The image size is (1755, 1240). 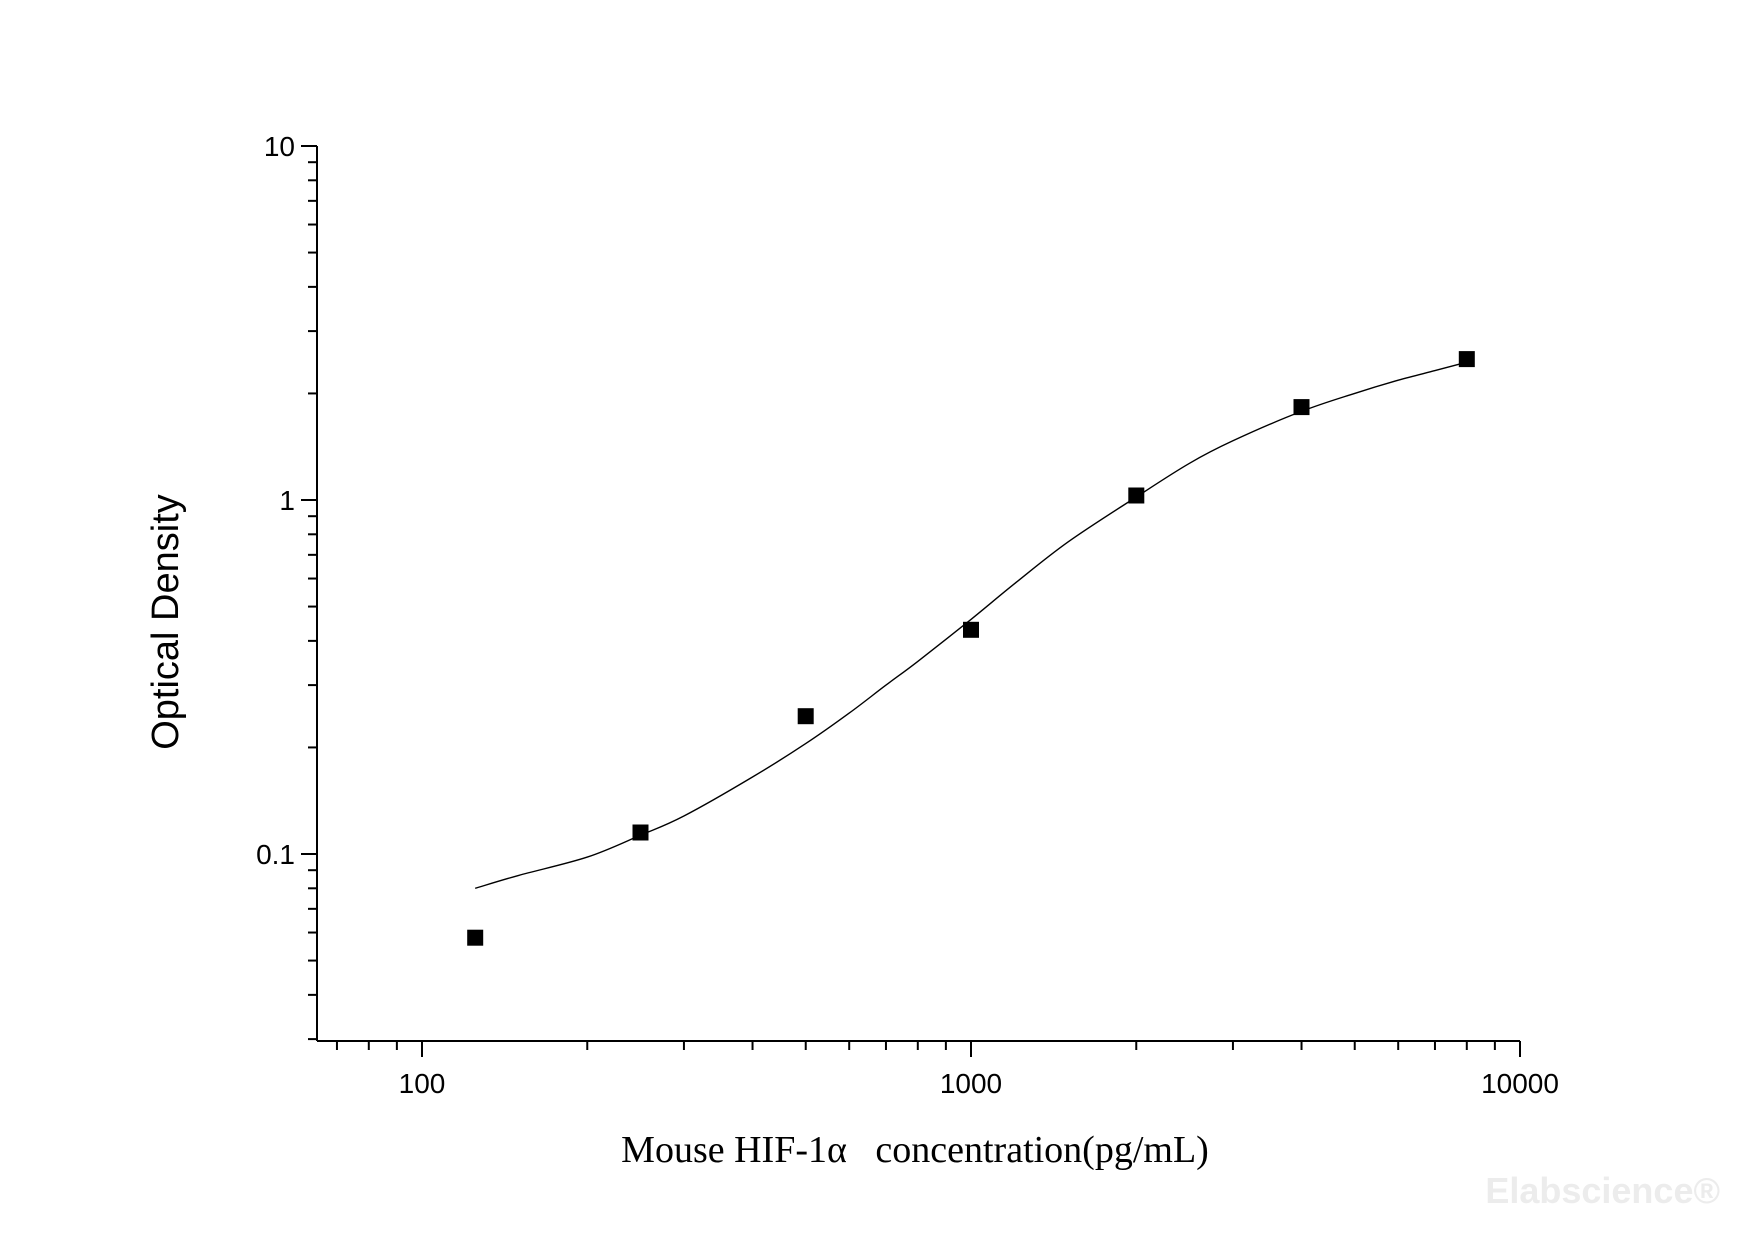 I want to click on y-tick-label: 0.1, so click(x=275, y=854).